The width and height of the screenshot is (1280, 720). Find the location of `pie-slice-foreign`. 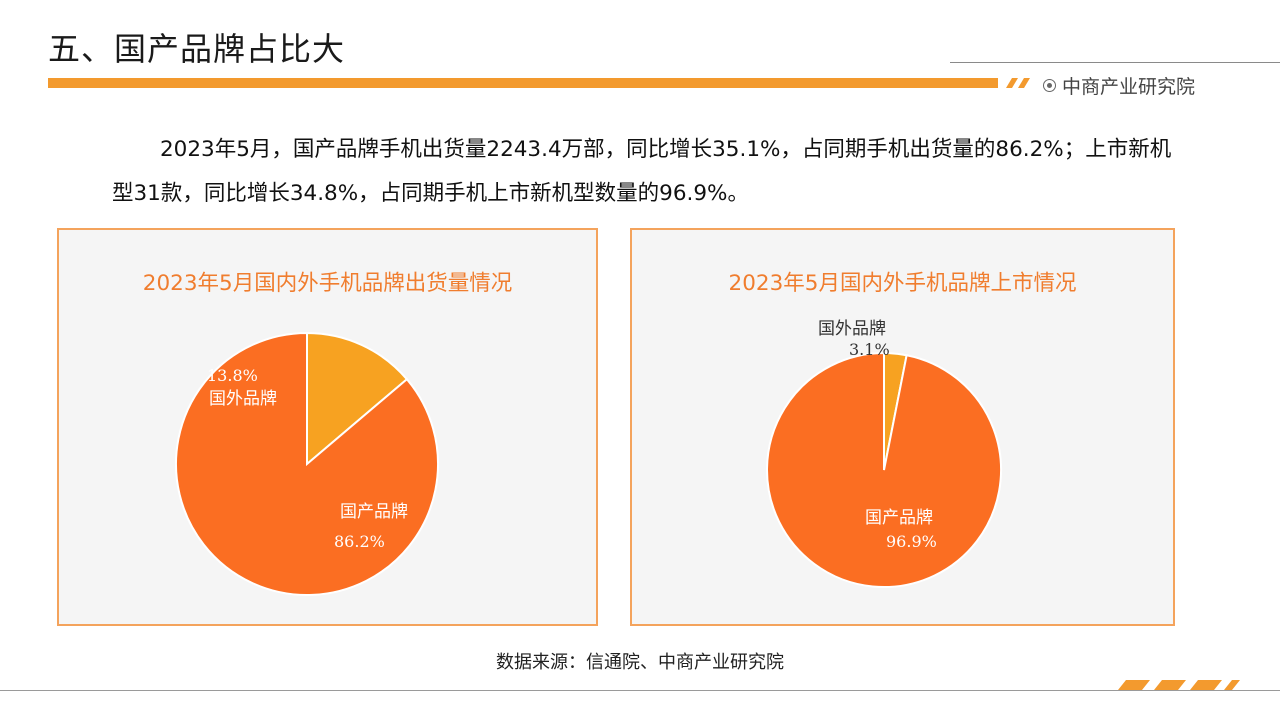

pie-slice-foreign is located at coordinates (357, 399).